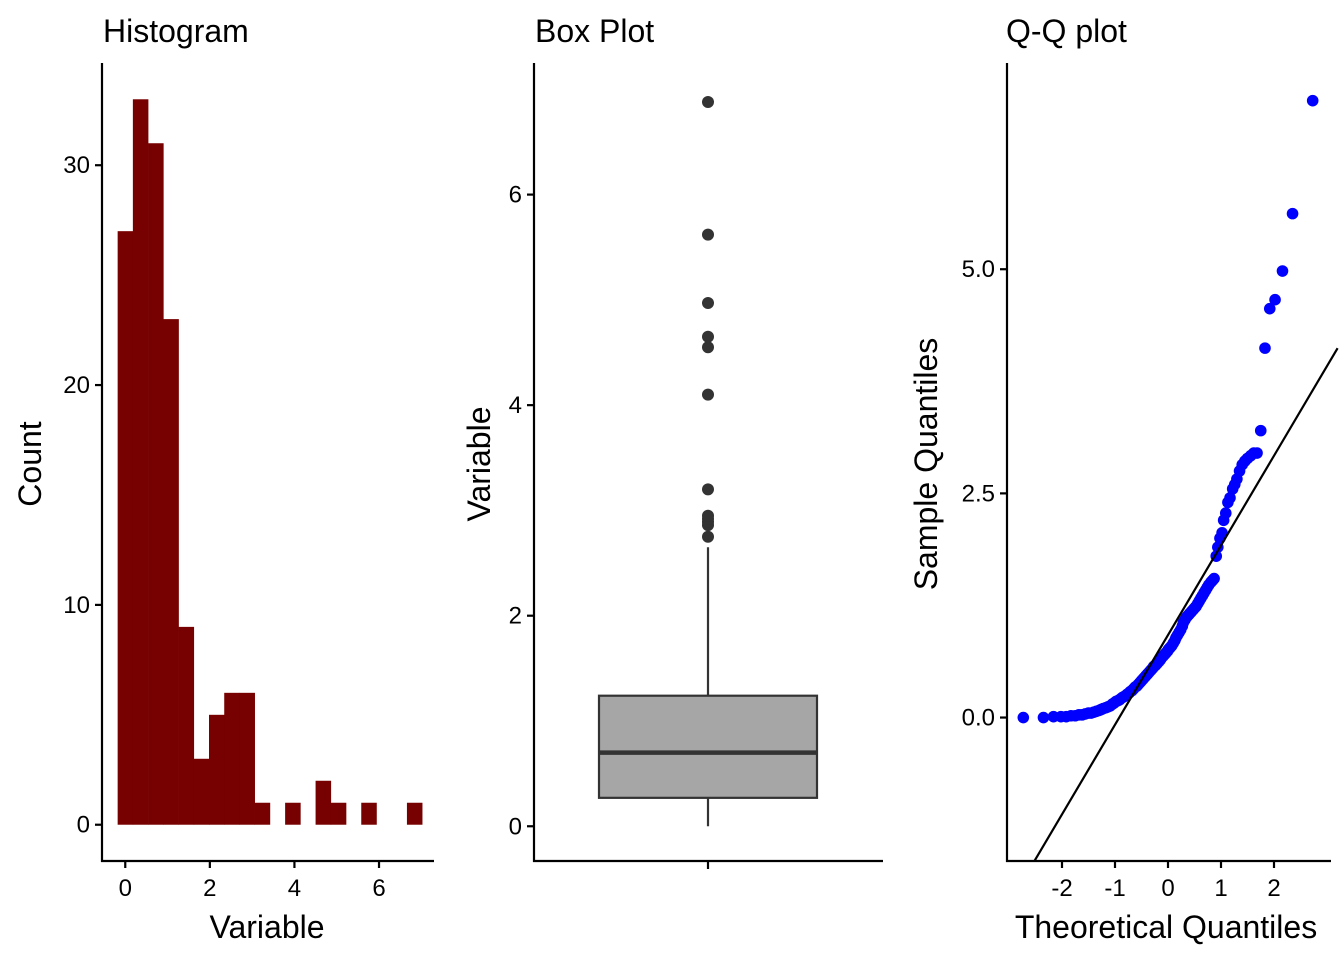  What do you see at coordinates (378, 888) in the screenshot?
I see `histogram-x-tick-label: 6` at bounding box center [378, 888].